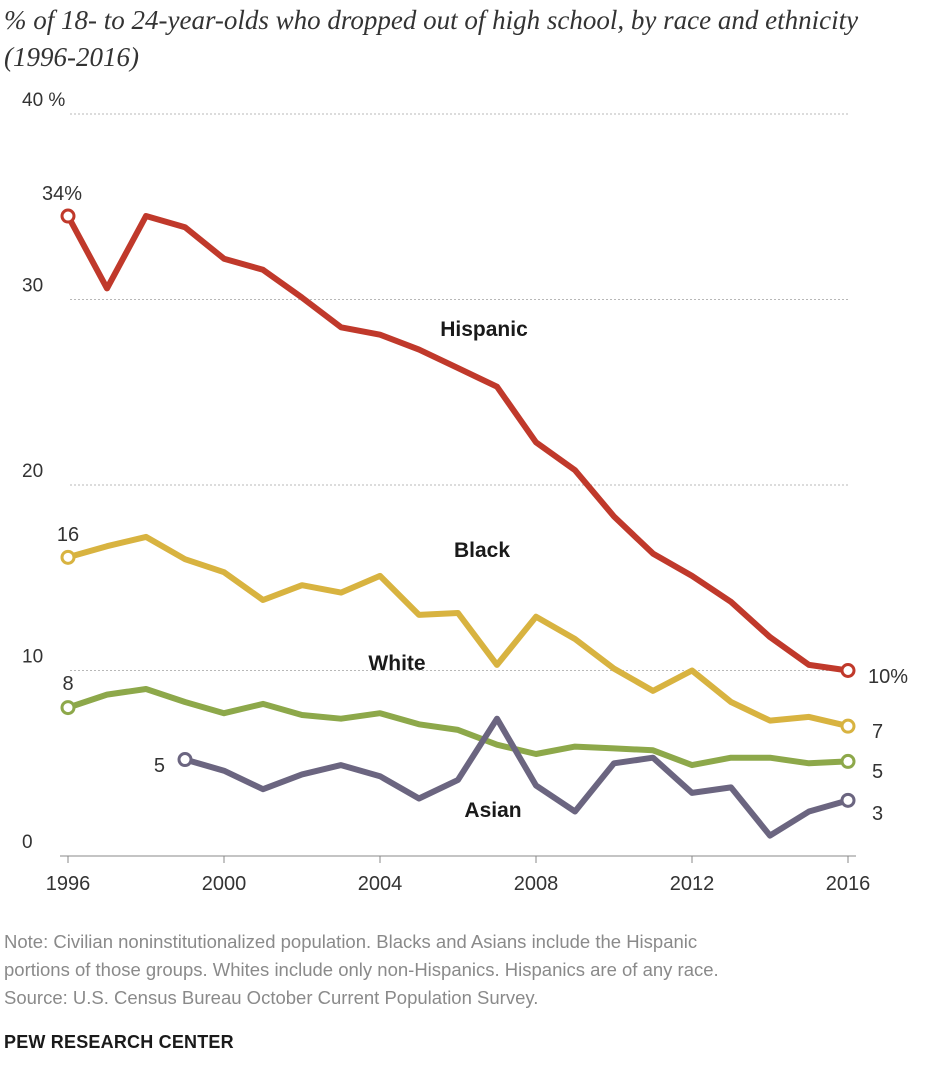 The width and height of the screenshot is (926, 1068). I want to click on y-tick-label: 10, so click(32, 657).